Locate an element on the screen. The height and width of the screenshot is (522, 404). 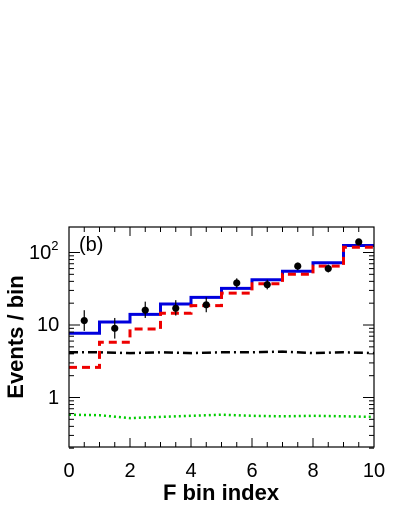
y-axis-title: Events / bin is located at coordinates (15, 336).